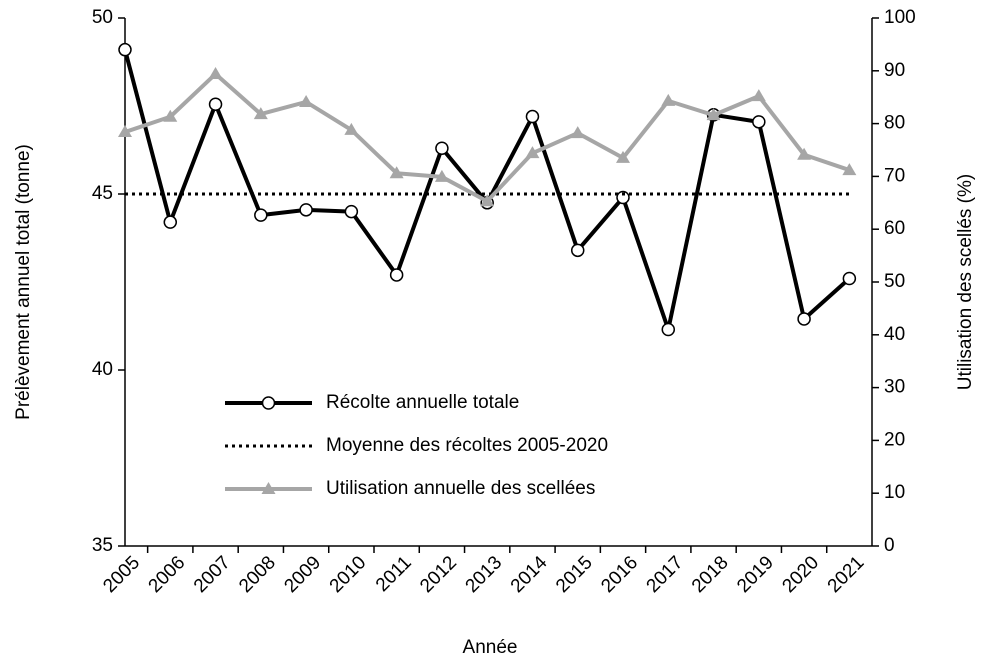  Describe the element at coordinates (484, 574) in the screenshot. I see `x-tick-label: 2013` at that location.